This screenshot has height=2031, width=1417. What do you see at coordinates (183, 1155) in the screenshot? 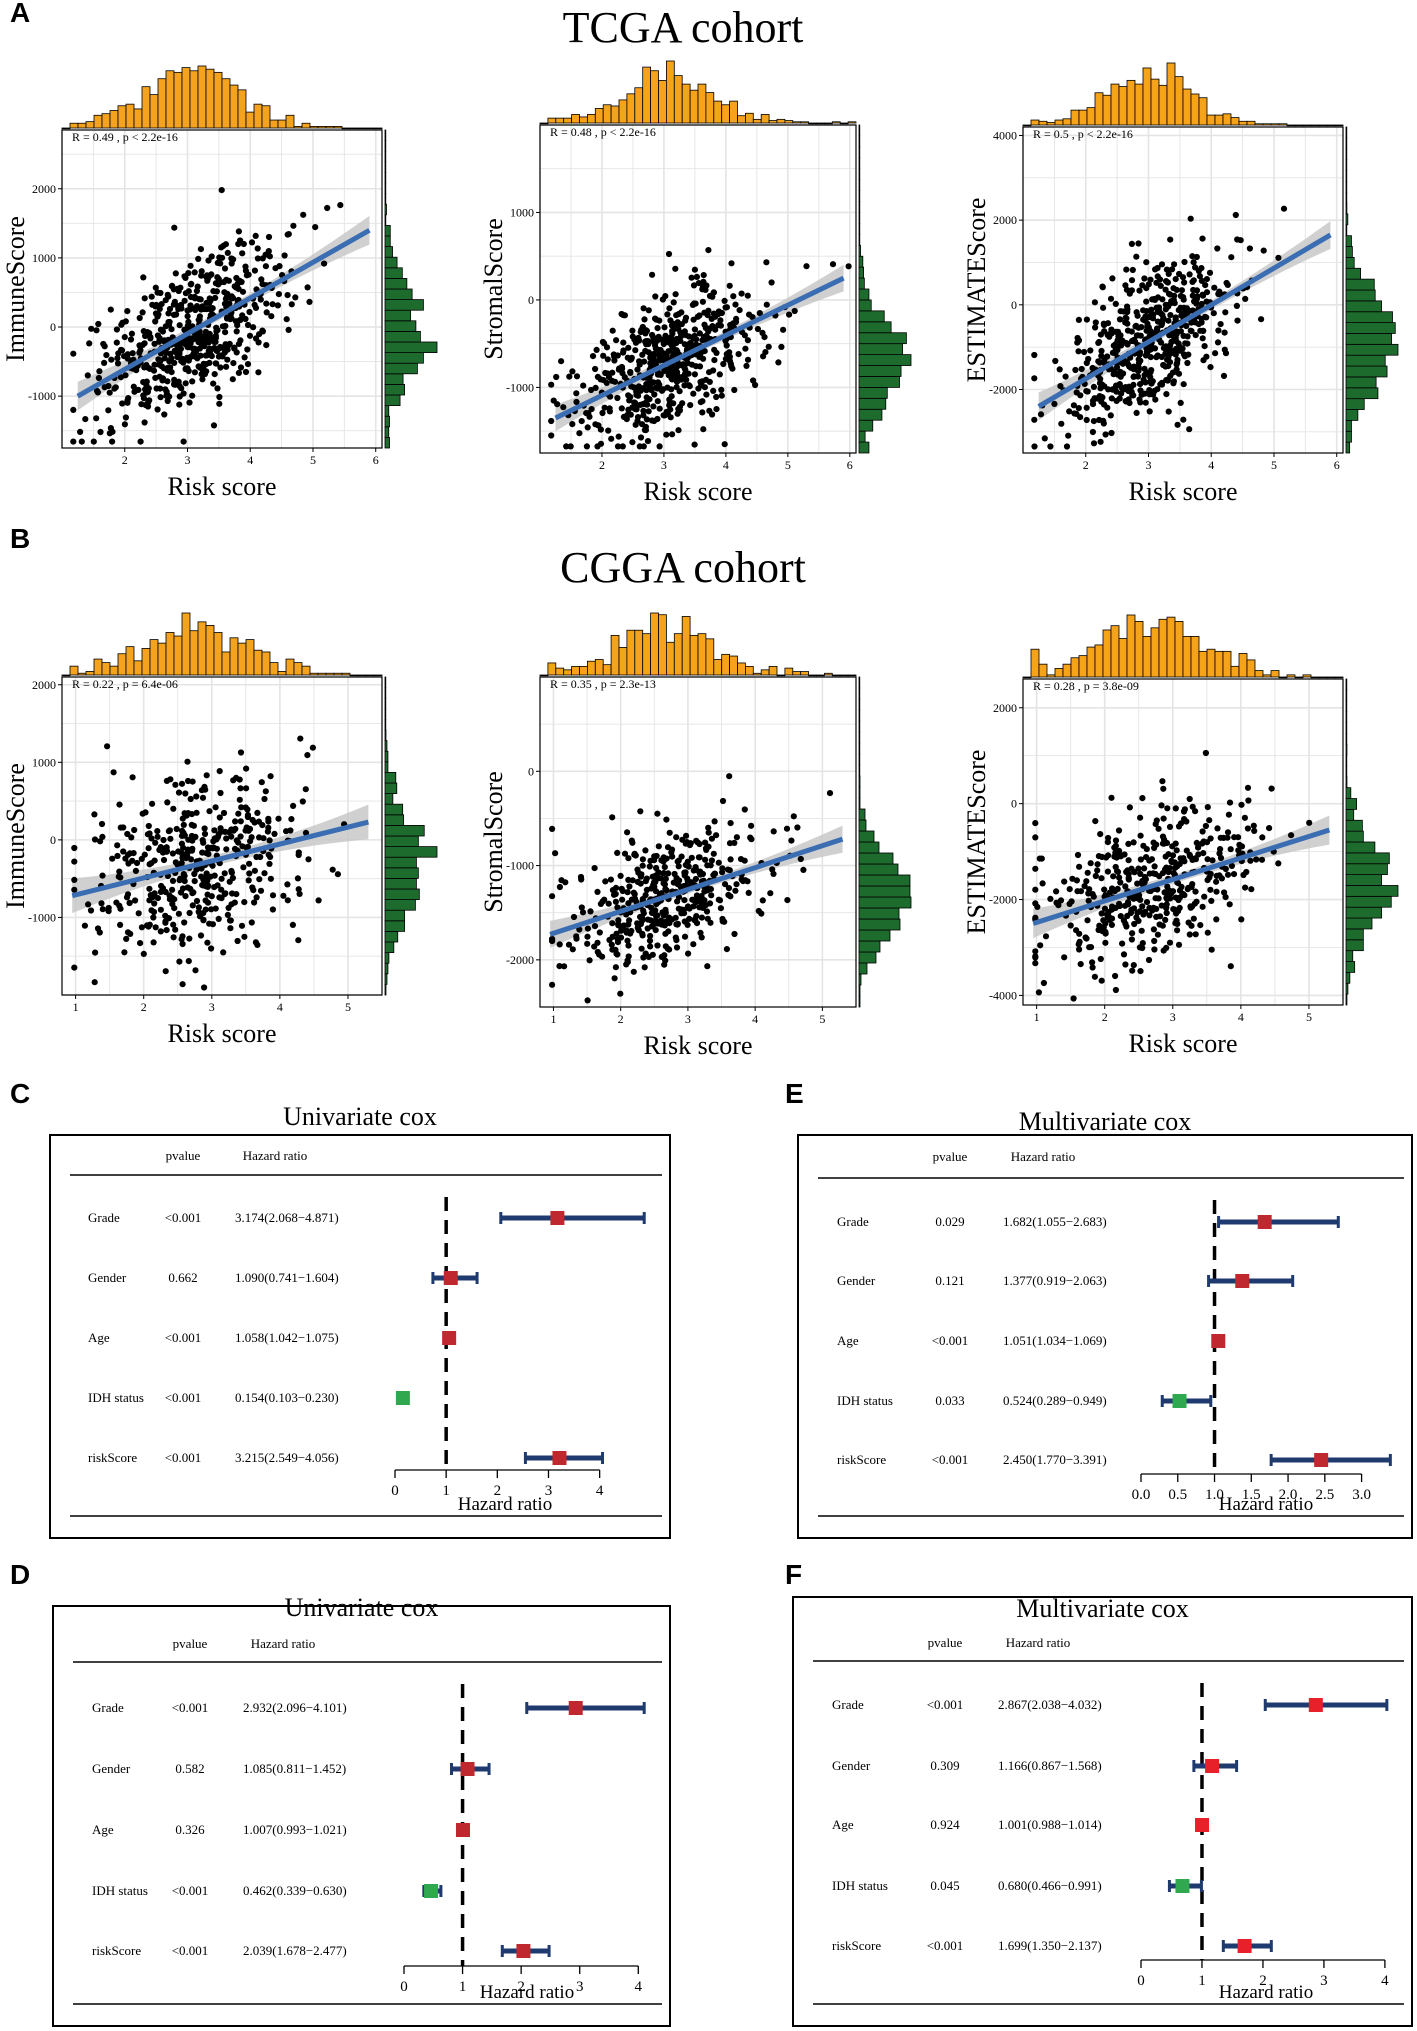
I see `column-header-pvalue: pvalue` at bounding box center [183, 1155].